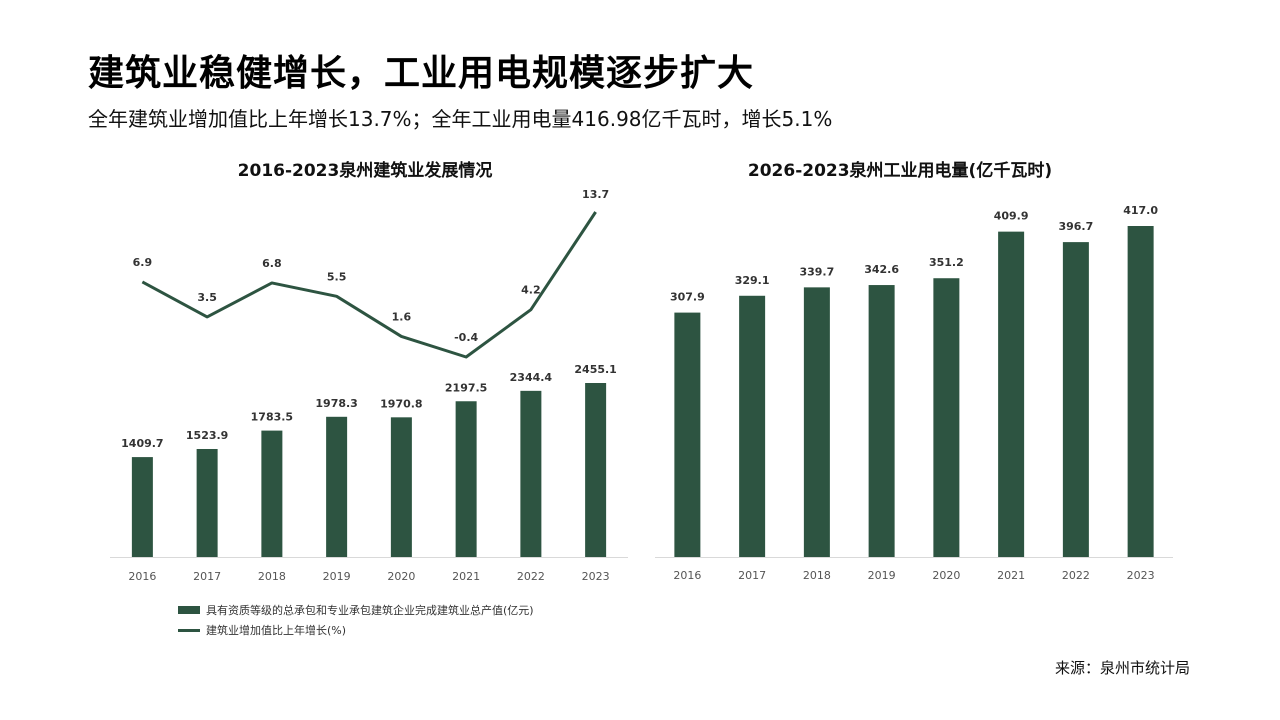 The width and height of the screenshot is (1280, 720). I want to click on construction-chart-title: 2016-2023泉州建筑业发展情况, so click(365, 171).